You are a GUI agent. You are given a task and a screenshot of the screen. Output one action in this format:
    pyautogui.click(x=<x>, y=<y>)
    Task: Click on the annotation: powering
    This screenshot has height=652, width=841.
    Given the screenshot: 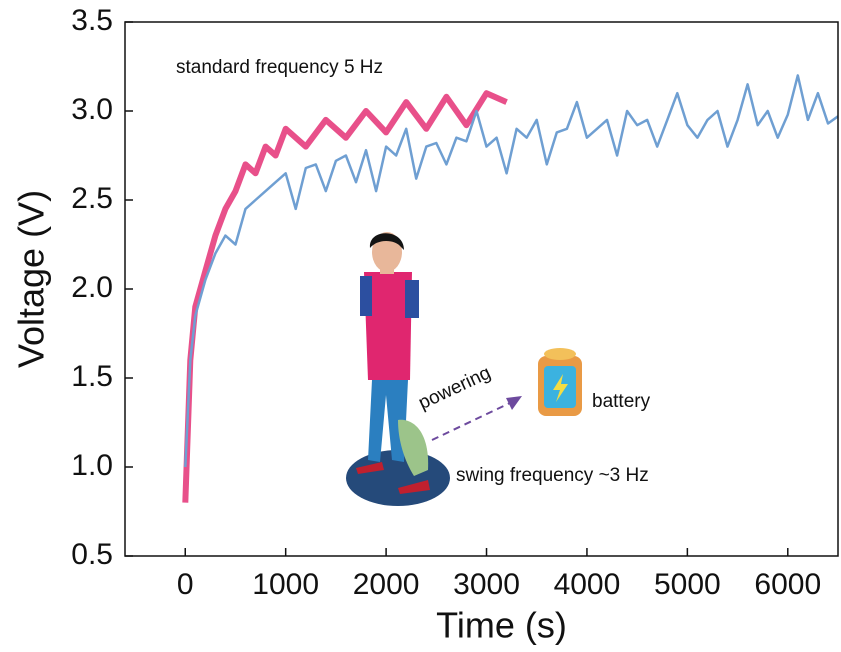 What is the action you would take?
    pyautogui.click(x=454, y=388)
    